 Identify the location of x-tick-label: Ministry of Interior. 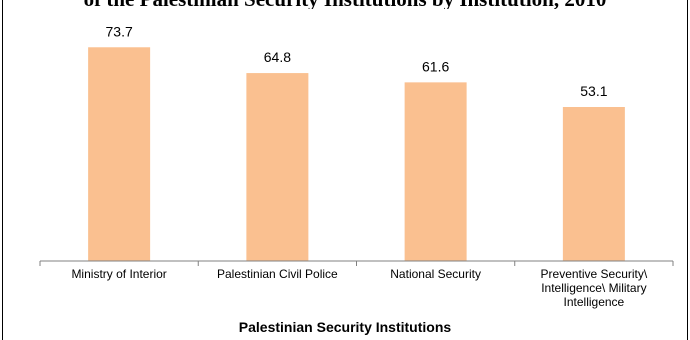
(119, 274).